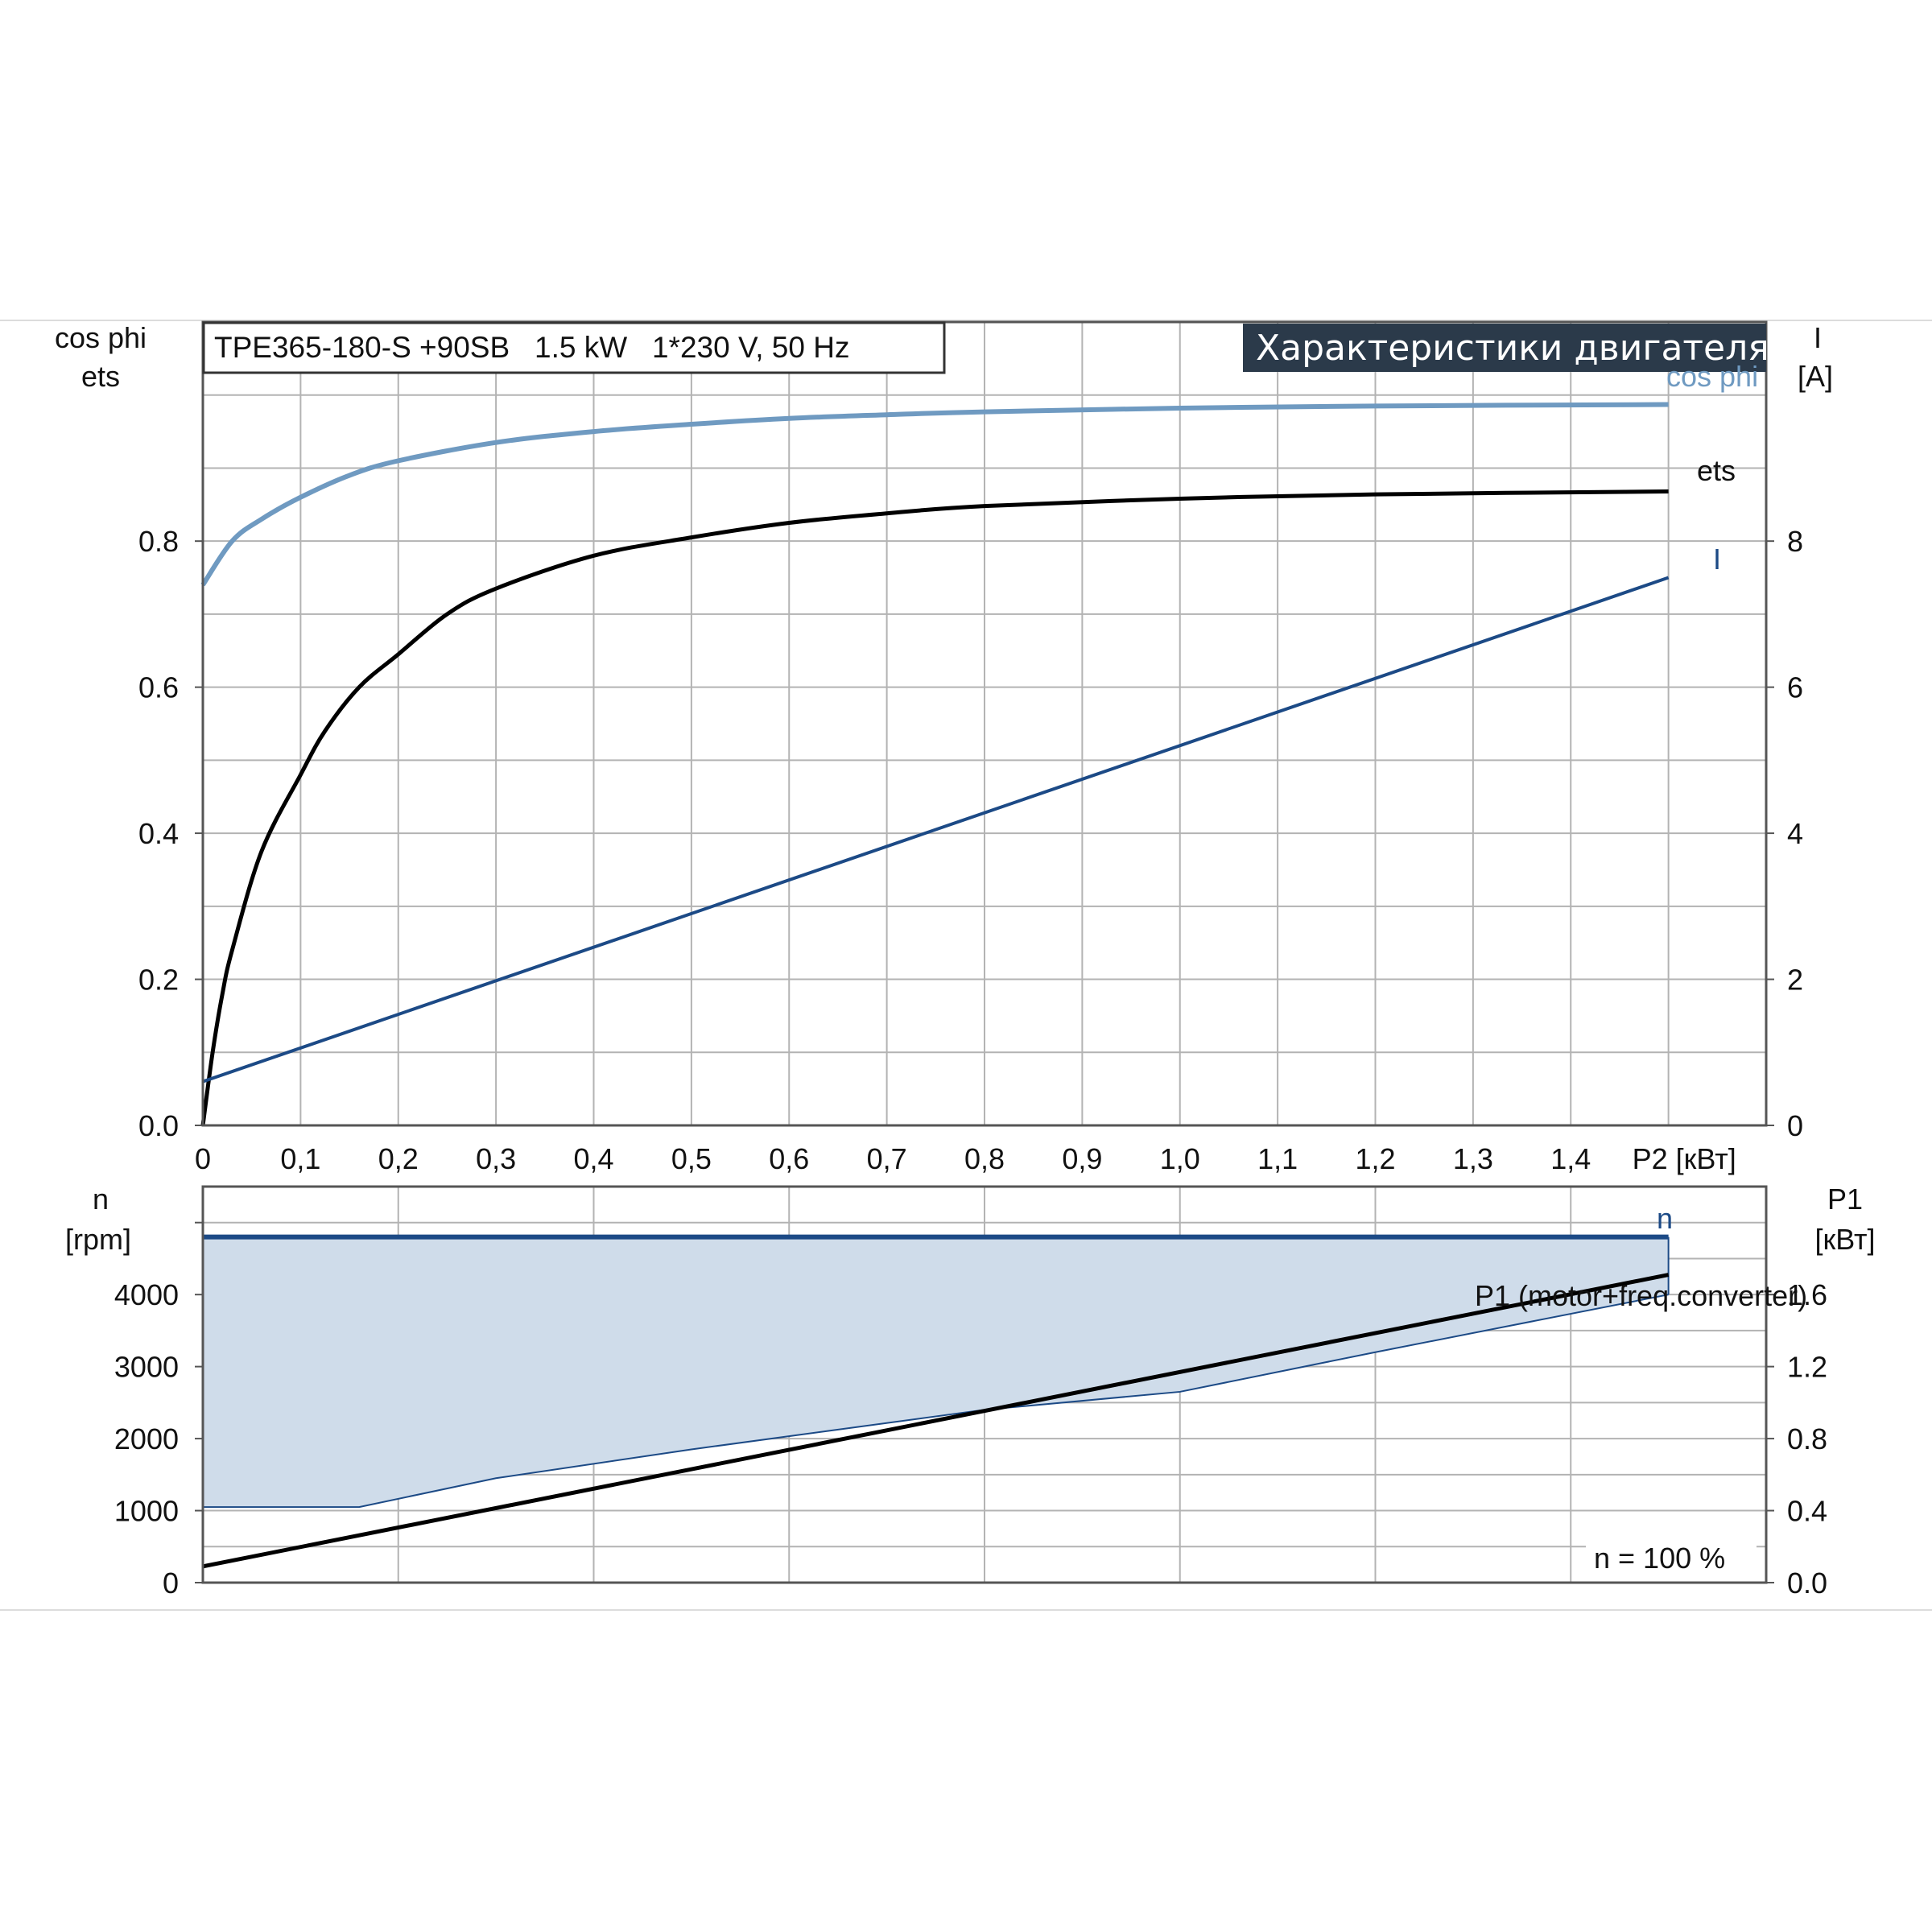 This screenshot has width=1932, height=1932. I want to click on x-tick-label: 1,0, so click(1180, 1158).